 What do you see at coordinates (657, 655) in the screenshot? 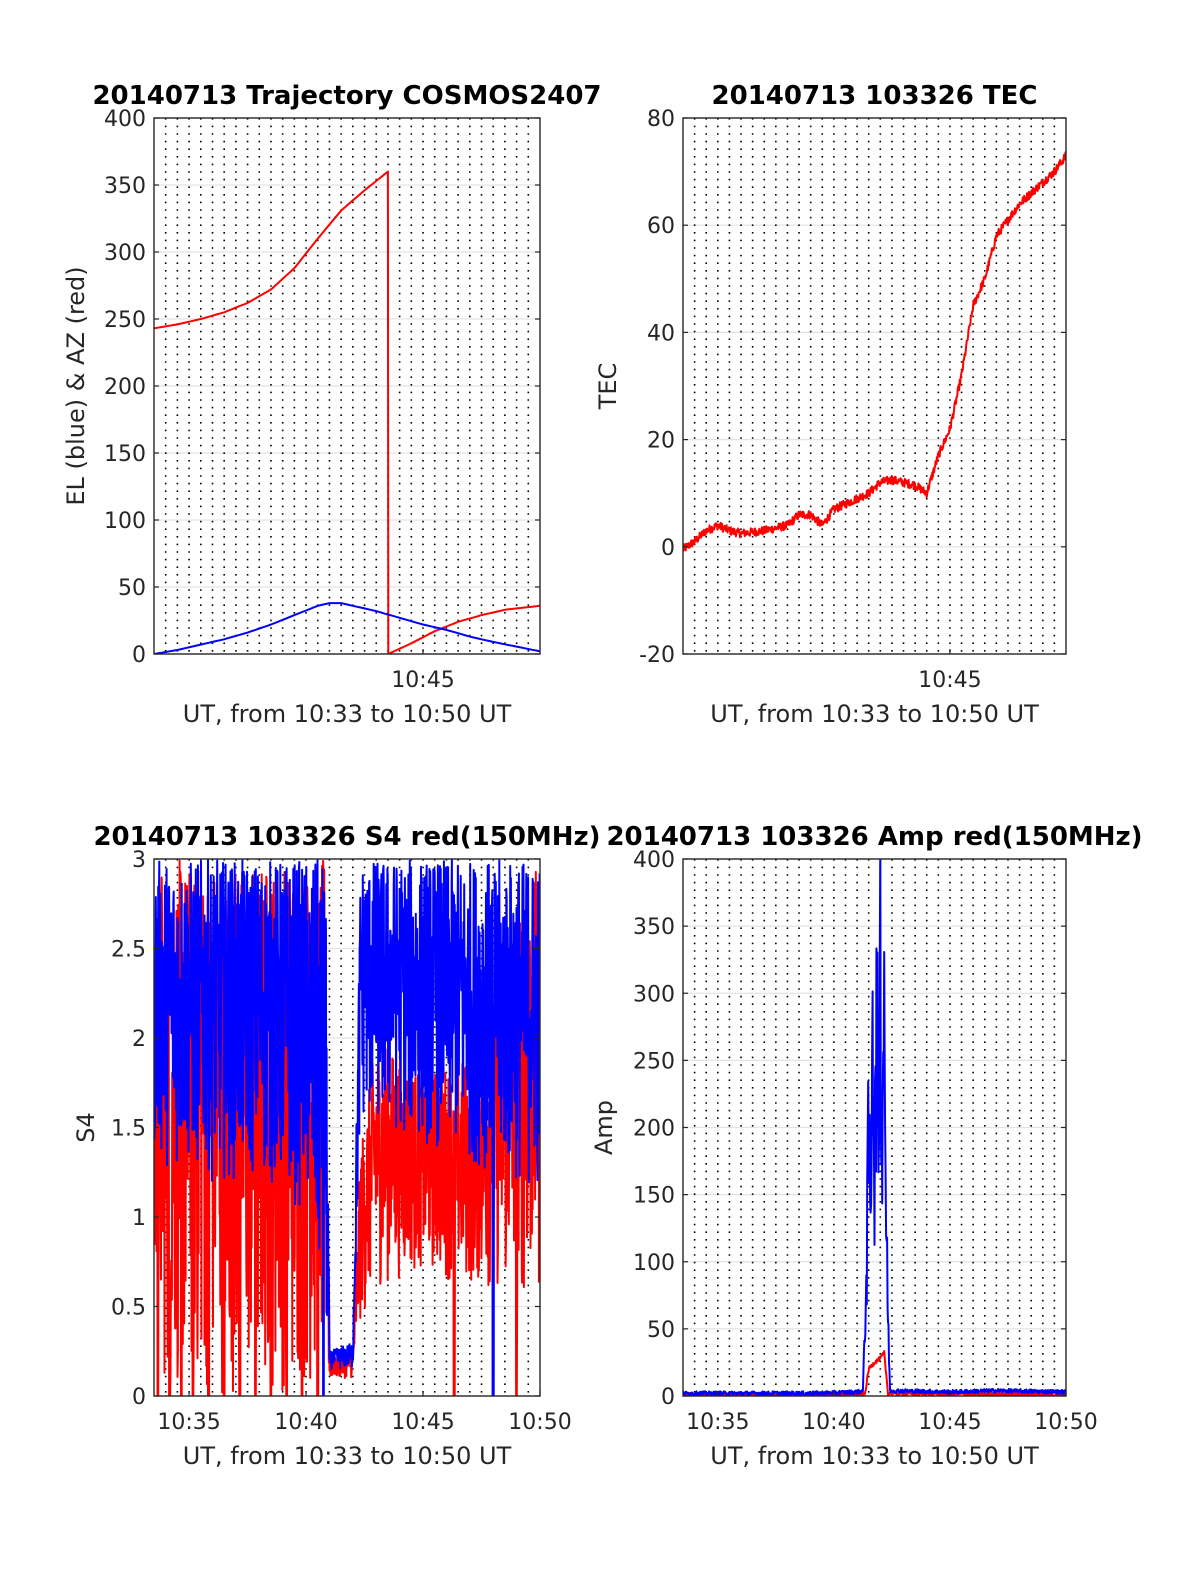
I see `y-tick-label: -20` at bounding box center [657, 655].